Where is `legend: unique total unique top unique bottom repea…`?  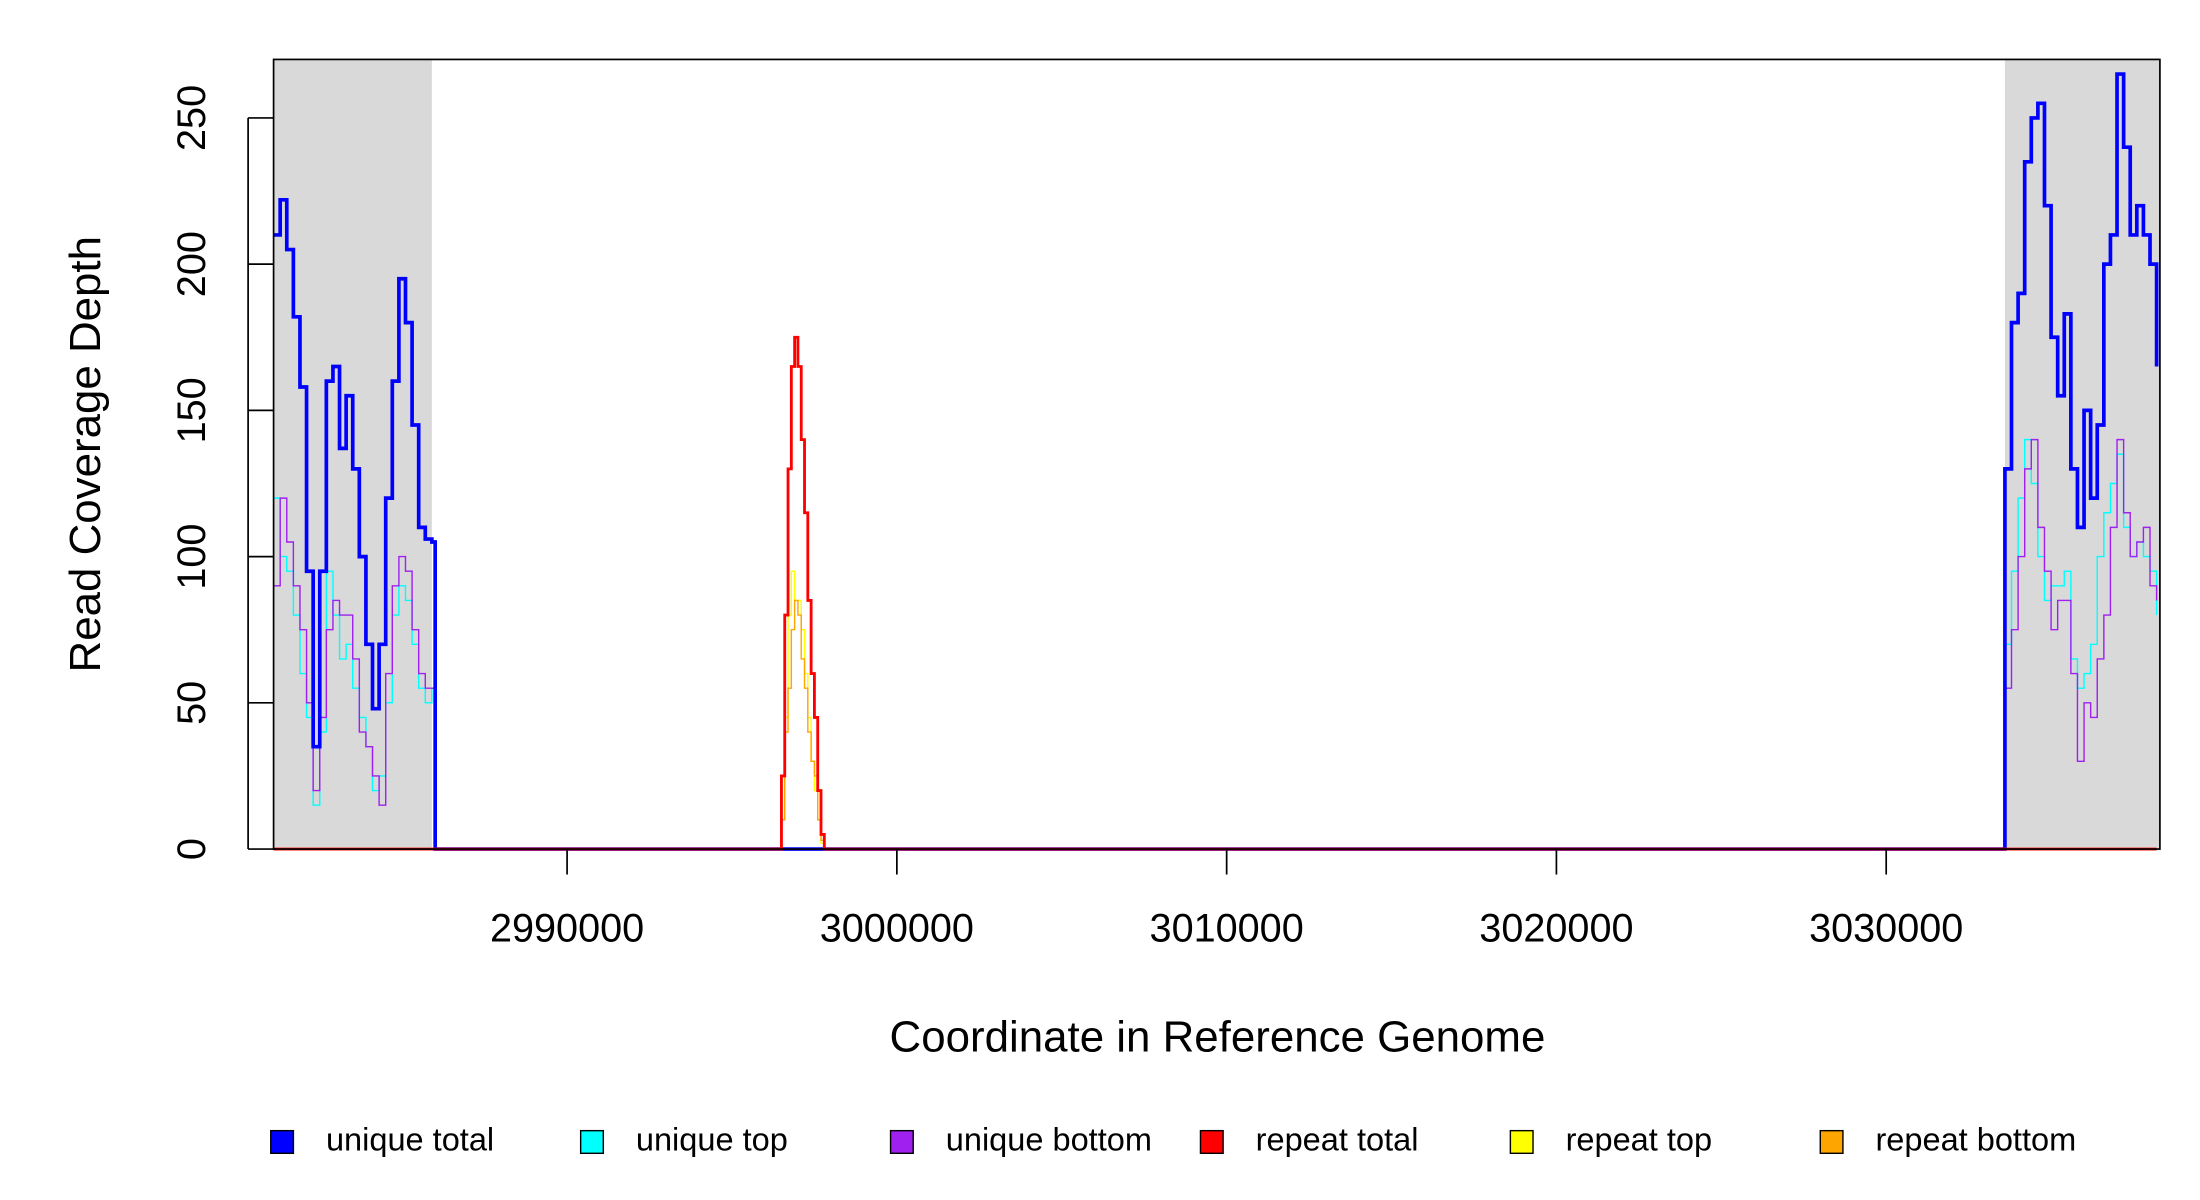 legend: unique total unique top unique bottom repea… is located at coordinates (1173, 1140).